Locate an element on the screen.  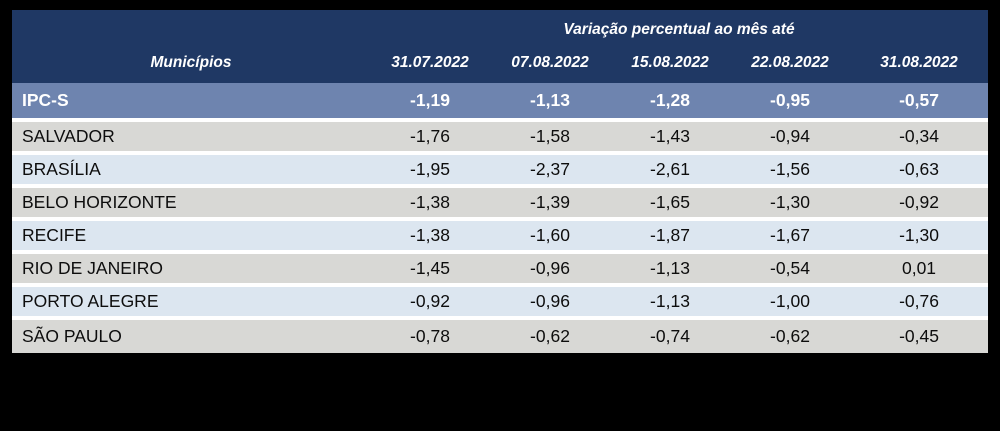
cell-value: -1,58 is located at coordinates (550, 138).